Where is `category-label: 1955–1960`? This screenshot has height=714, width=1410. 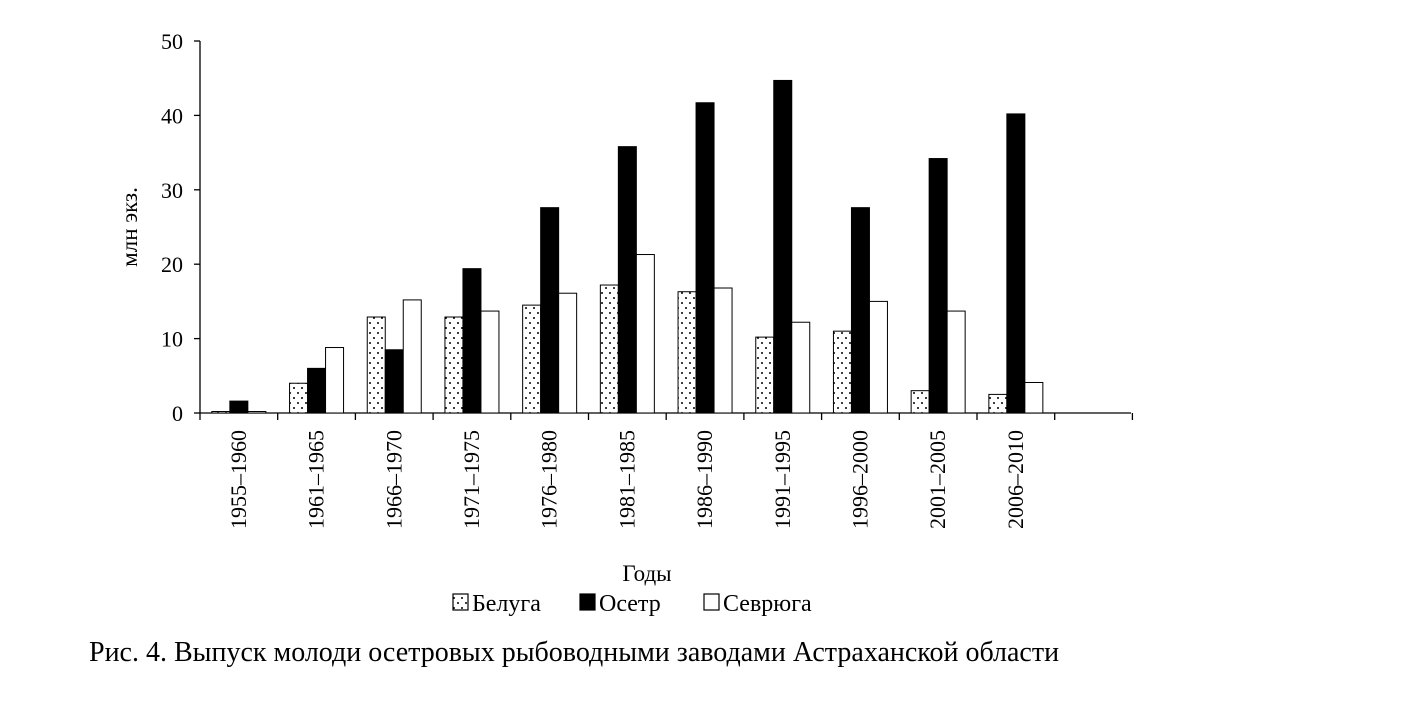 category-label: 1955–1960 is located at coordinates (238, 479).